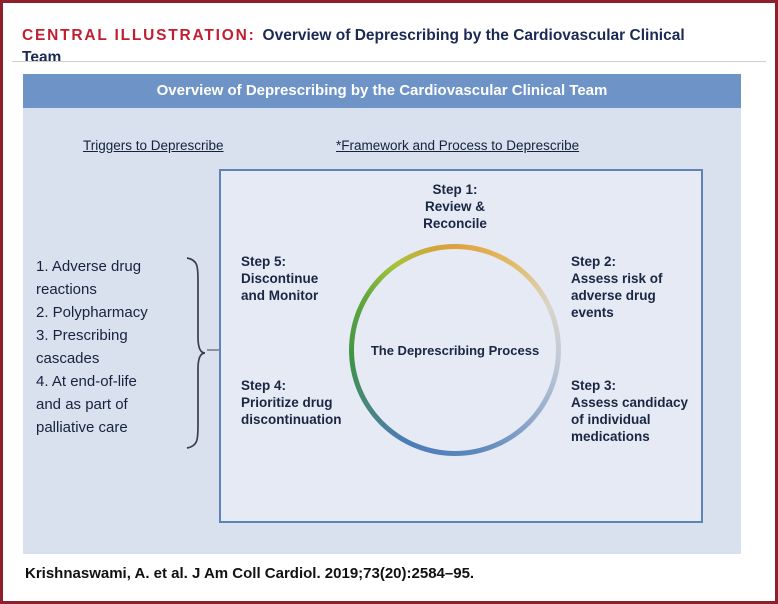  Describe the element at coordinates (264, 385) in the screenshot. I see `step-4-label: Step 4:` at that location.